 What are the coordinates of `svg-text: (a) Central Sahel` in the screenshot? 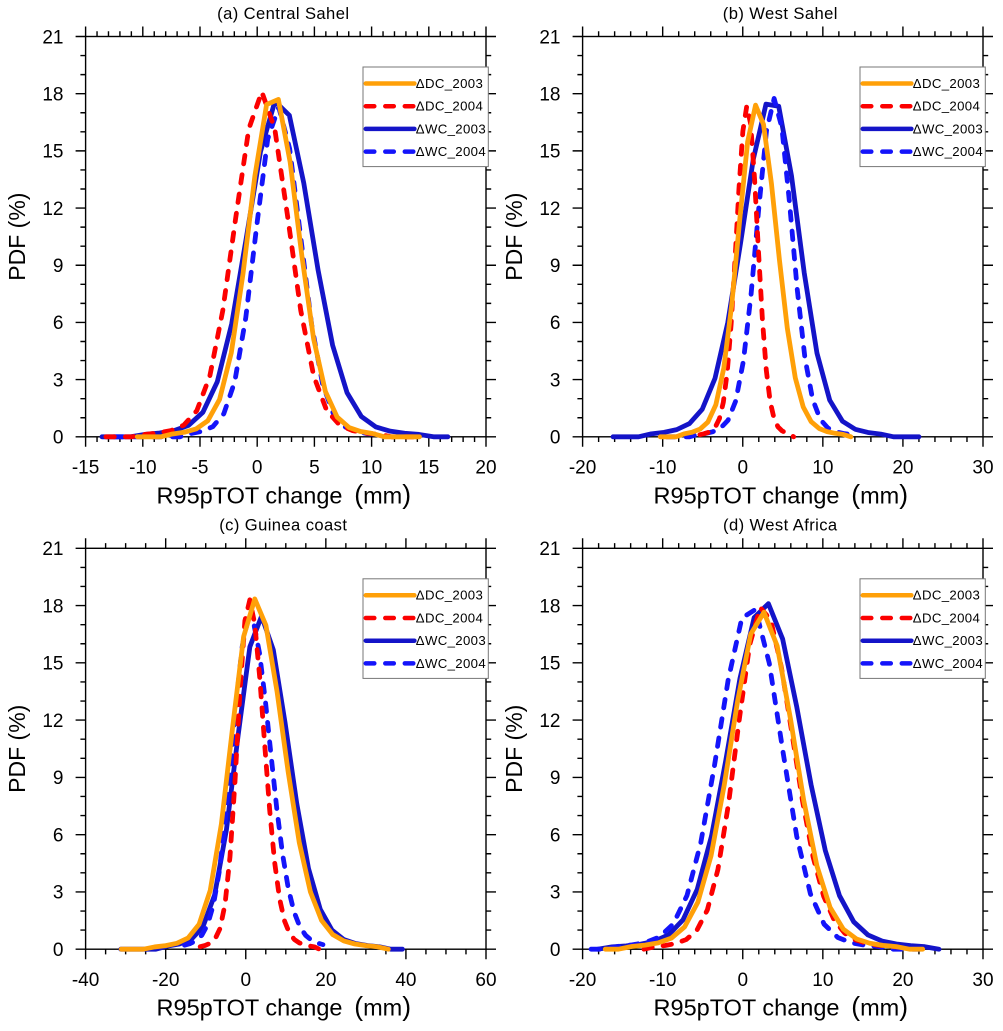 It's located at (283, 13).